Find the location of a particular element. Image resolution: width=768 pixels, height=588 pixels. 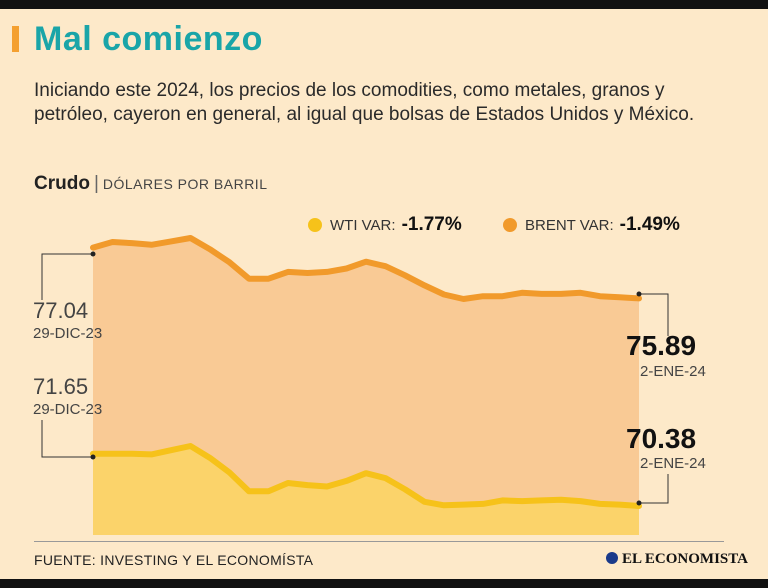

series-line-brent is located at coordinates (366, 268).